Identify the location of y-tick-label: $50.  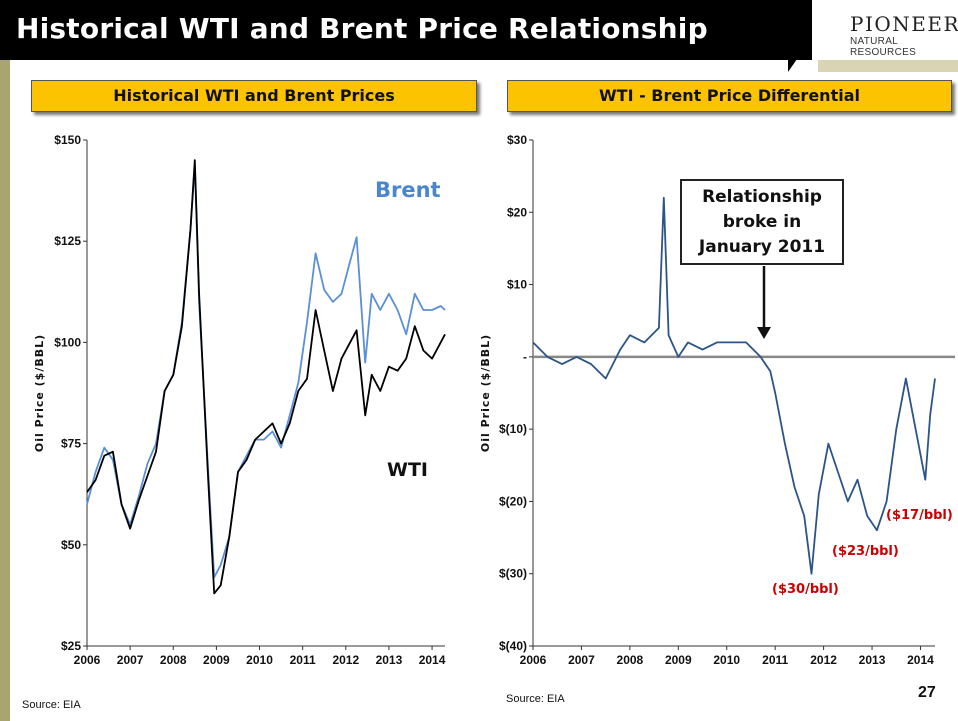
(71, 545).